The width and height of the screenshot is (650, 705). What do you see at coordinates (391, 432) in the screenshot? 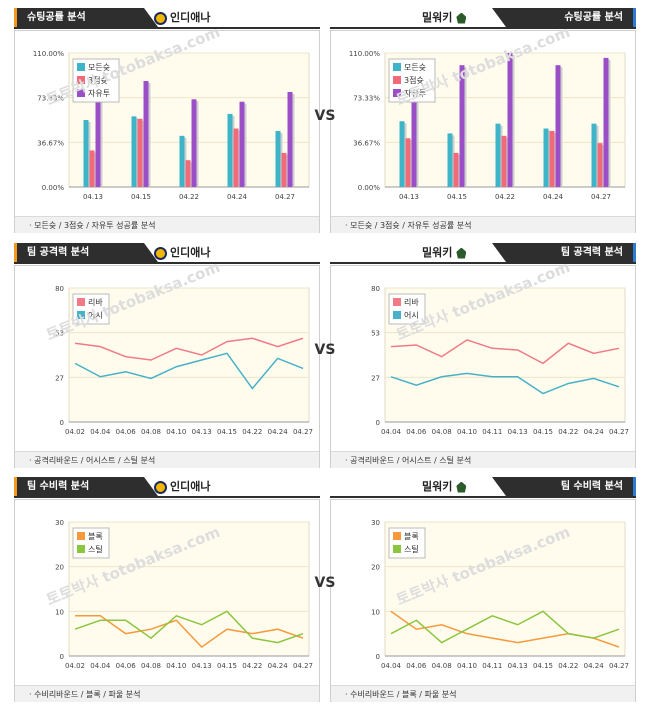
I see `attack-right-x-tick-label: 04.04` at bounding box center [391, 432].